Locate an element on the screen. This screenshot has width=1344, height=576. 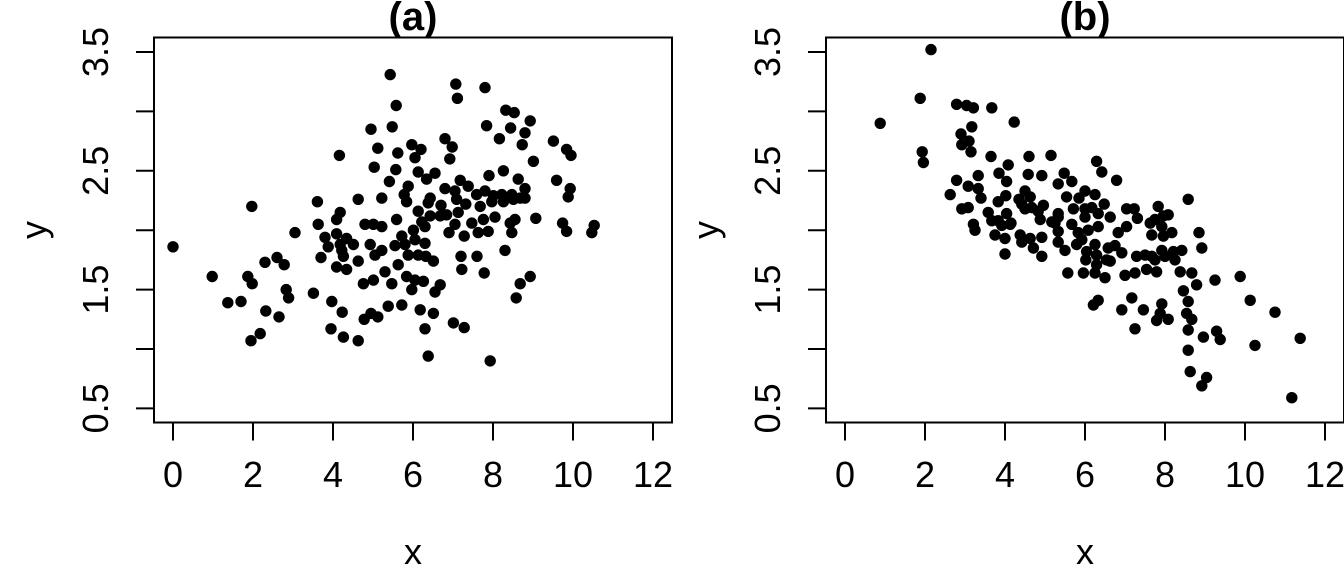
y-axis-ticks-a is located at coordinates (145, 230).